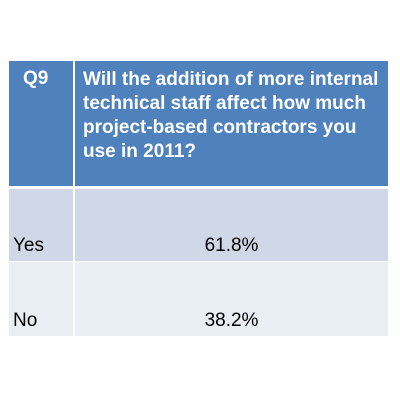  I want to click on answer-value: 61.8%, so click(231, 245).